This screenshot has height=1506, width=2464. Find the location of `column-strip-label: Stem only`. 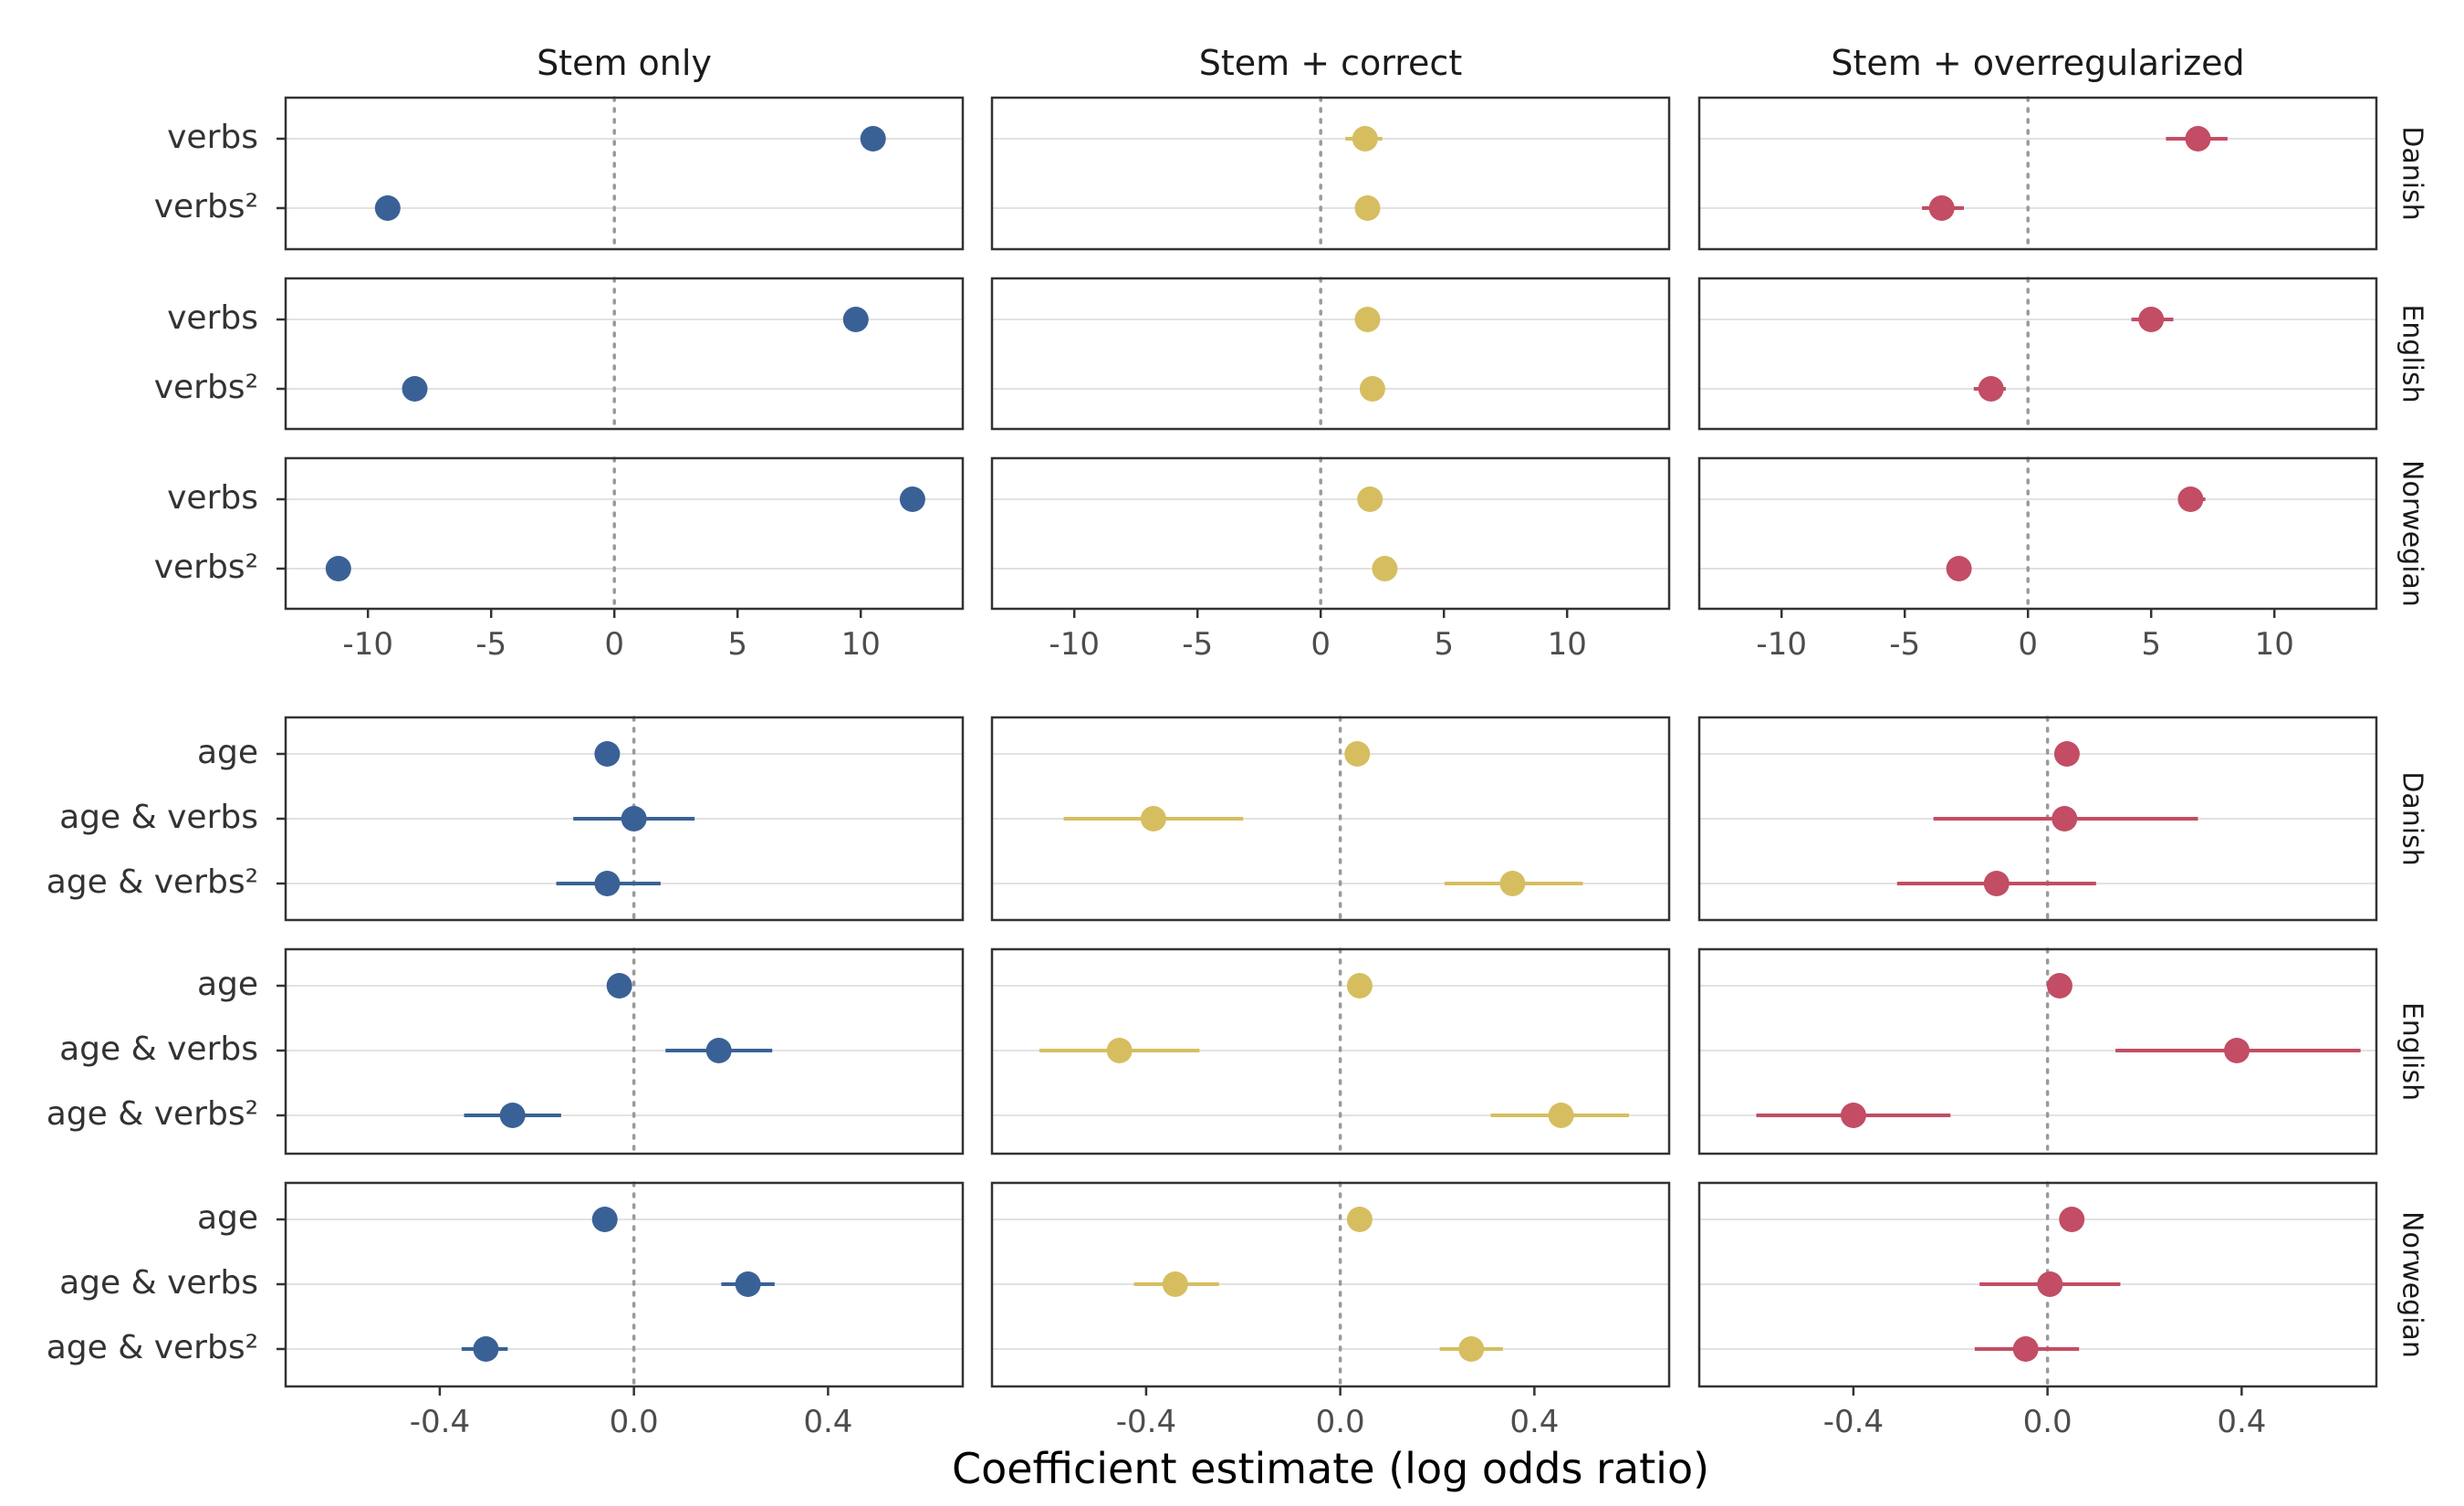

column-strip-label: Stem only is located at coordinates (624, 63).